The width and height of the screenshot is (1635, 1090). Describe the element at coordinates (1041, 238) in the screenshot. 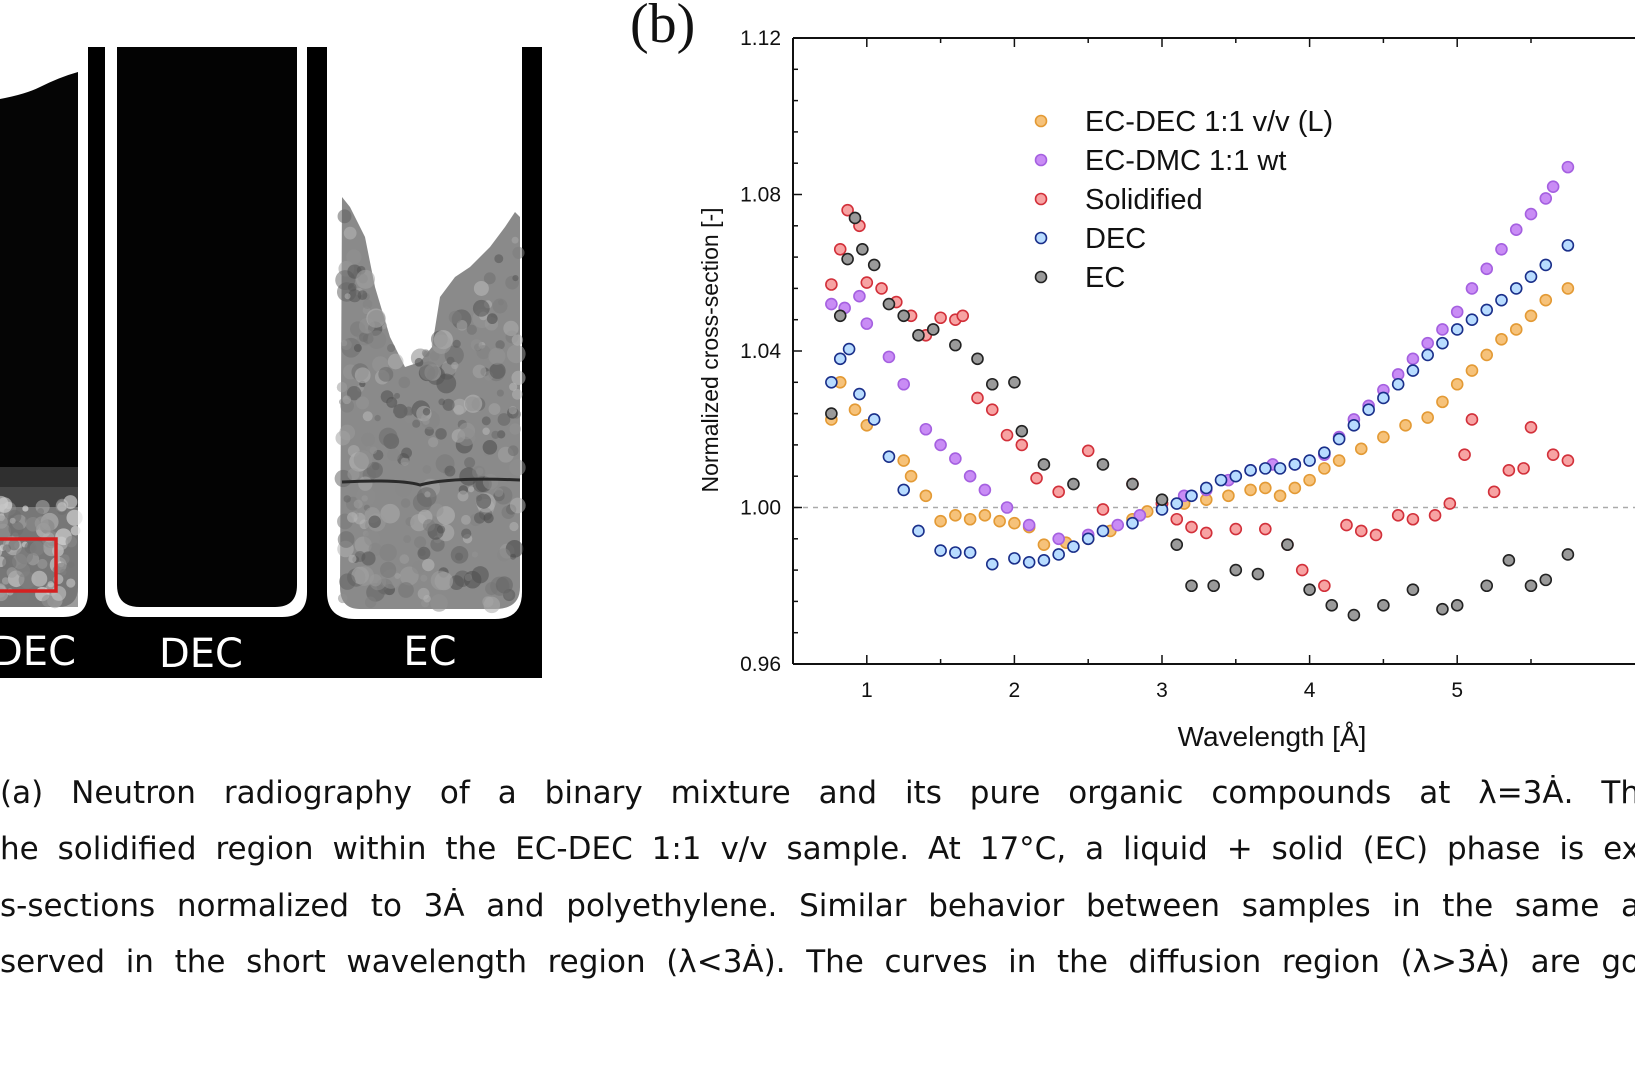

I see `legend-marker` at that location.